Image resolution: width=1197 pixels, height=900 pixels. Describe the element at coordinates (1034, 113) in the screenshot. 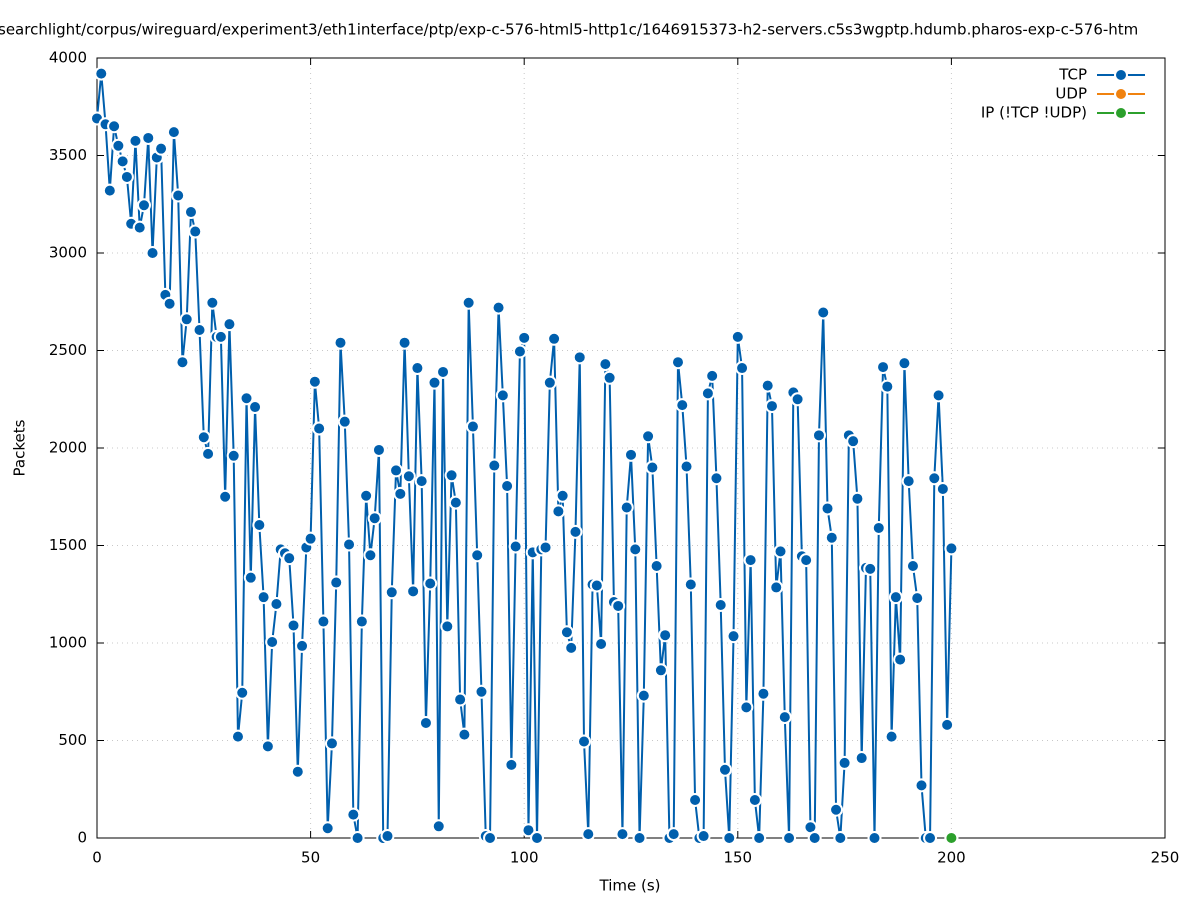

I see `legend-label: IP (!TCP !UDP)` at that location.